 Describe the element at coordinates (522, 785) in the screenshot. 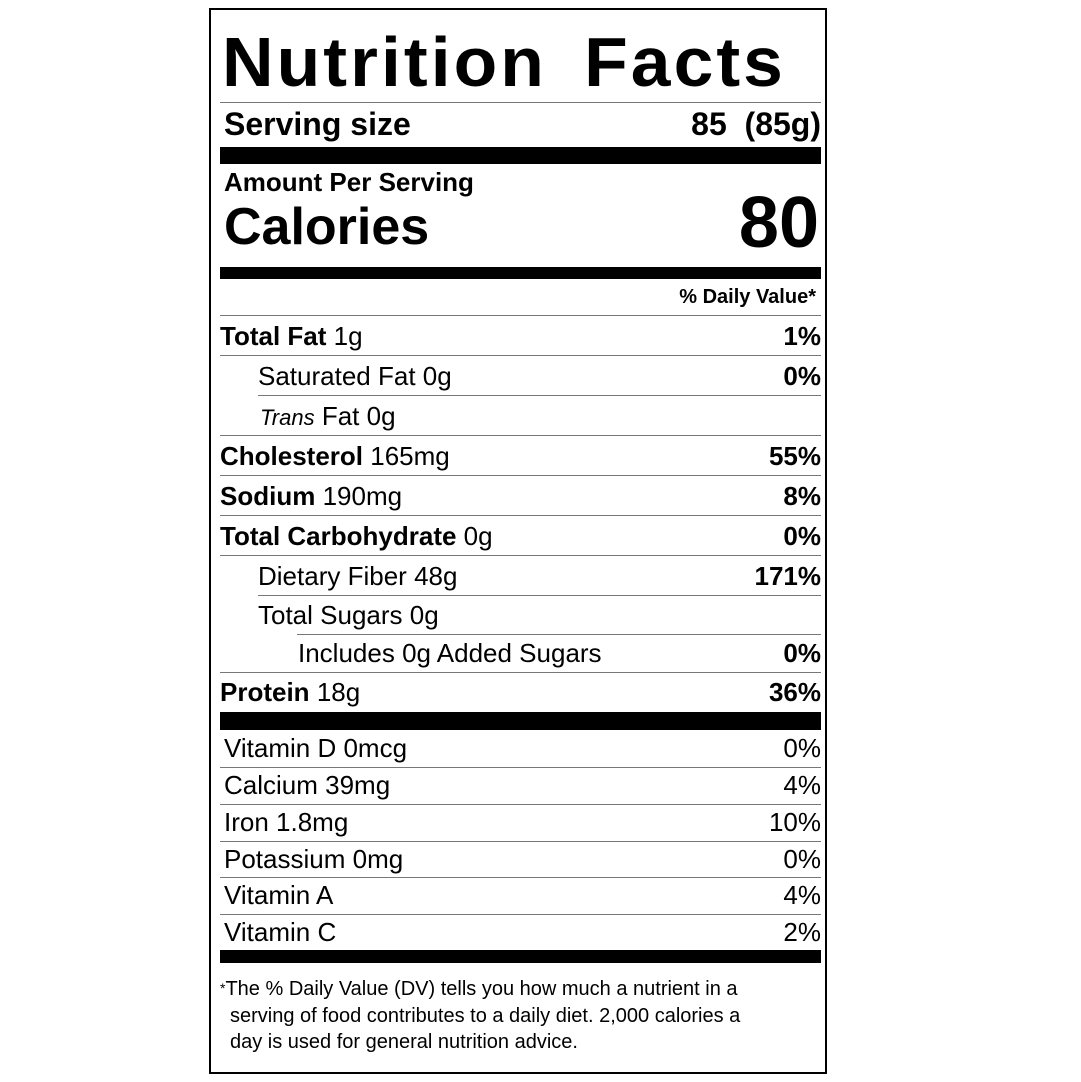

I see `vitamin-row: Calcium 39mg 4%` at that location.